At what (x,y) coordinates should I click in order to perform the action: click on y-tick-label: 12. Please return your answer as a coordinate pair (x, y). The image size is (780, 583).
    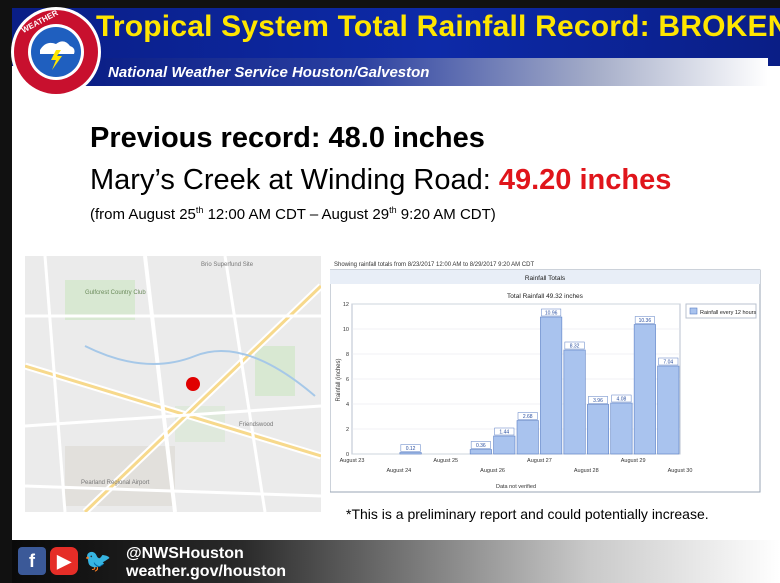
    Looking at the image, I should click on (346, 305).